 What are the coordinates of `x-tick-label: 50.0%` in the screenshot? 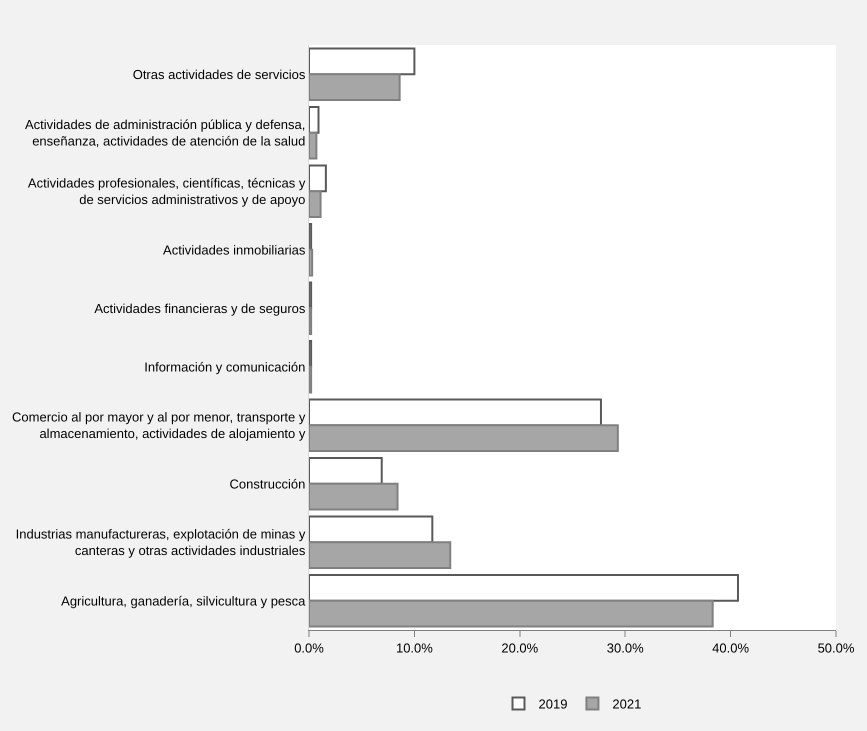 It's located at (836, 648).